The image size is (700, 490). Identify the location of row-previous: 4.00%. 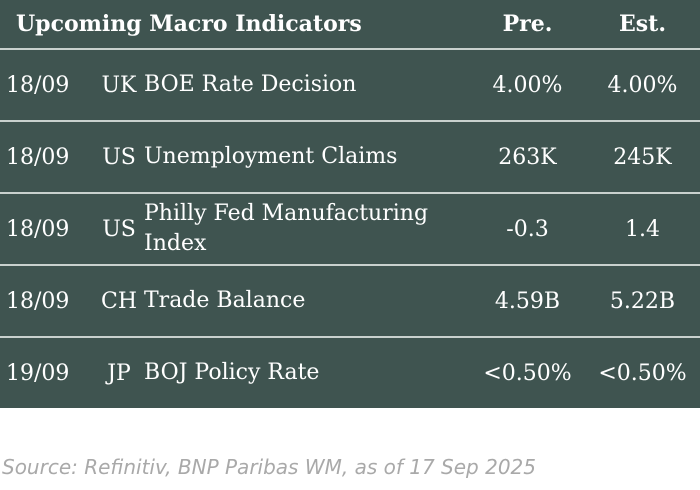
(527, 85).